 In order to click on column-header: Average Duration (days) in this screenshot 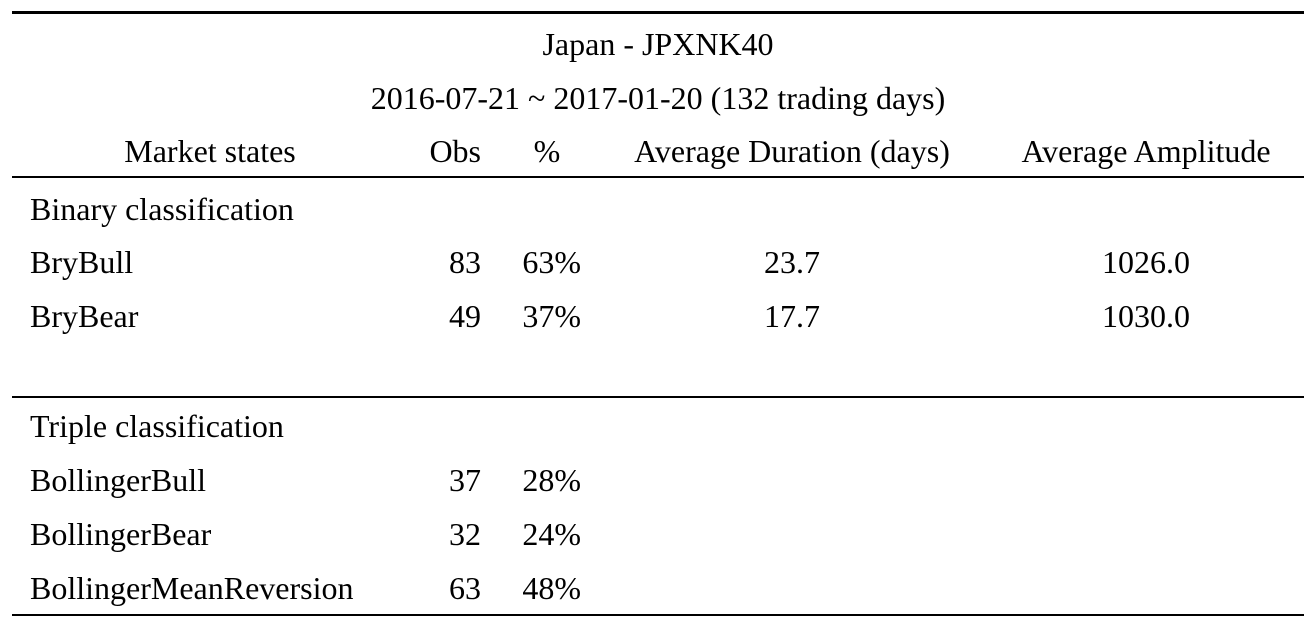, I will do `click(792, 151)`.